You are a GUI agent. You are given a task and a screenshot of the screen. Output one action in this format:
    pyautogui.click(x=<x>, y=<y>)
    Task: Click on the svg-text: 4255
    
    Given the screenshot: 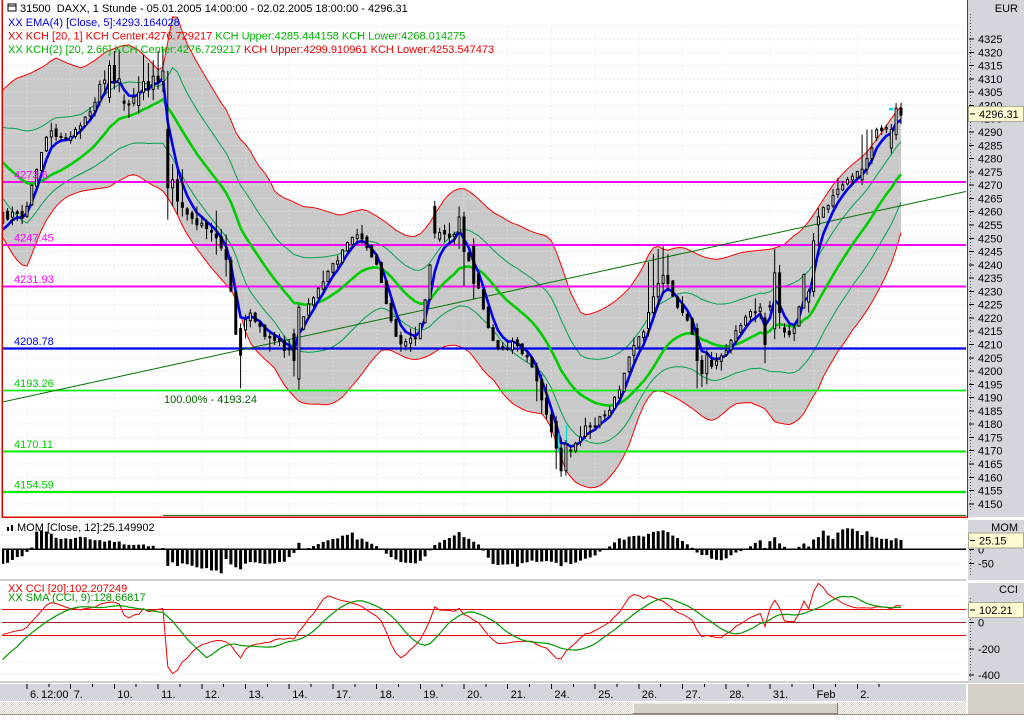 What is the action you would take?
    pyautogui.click(x=990, y=226)
    